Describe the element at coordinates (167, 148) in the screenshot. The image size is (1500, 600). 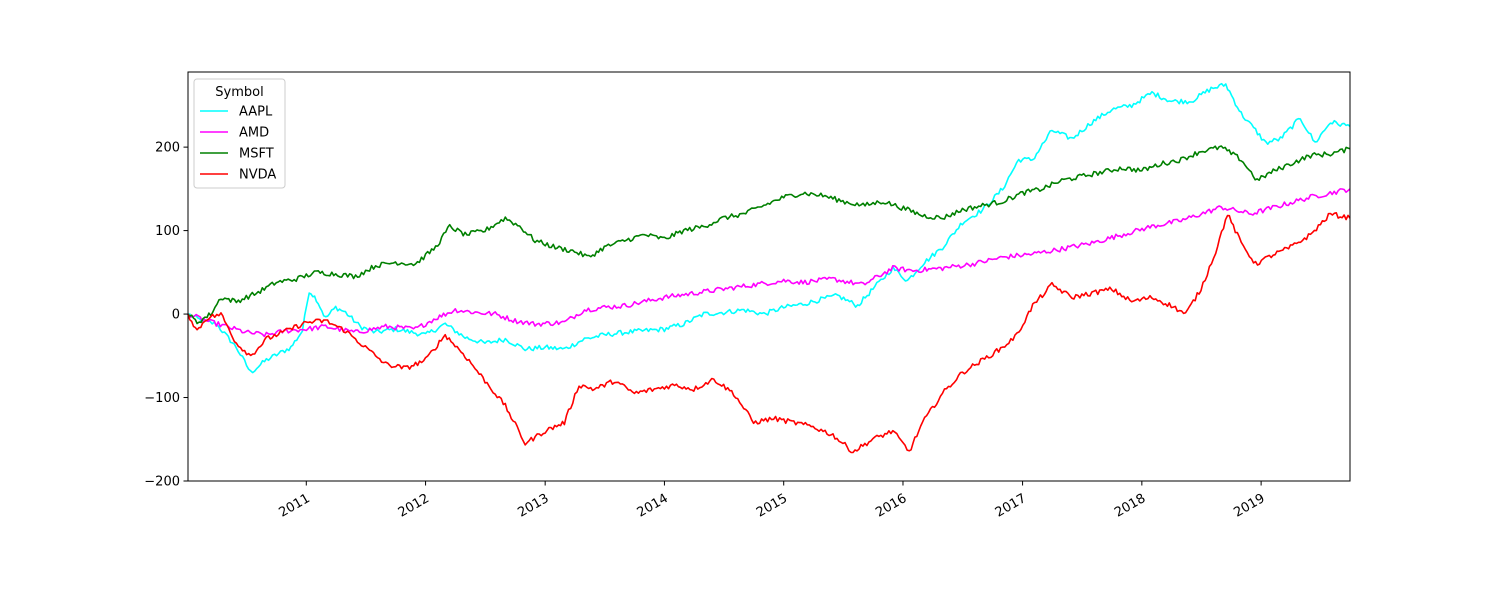
I see `y-tick-label: 200` at that location.